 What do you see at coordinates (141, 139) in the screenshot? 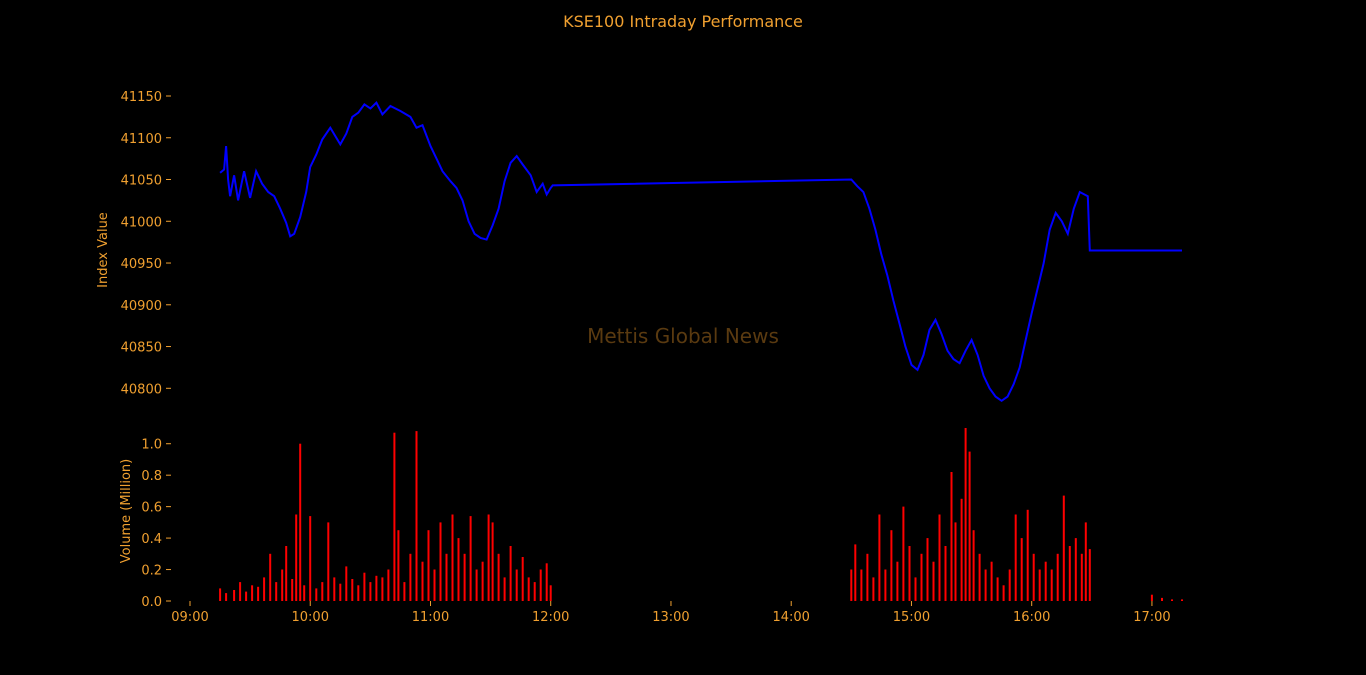
I see `index-tick-label: 41100` at bounding box center [141, 139].